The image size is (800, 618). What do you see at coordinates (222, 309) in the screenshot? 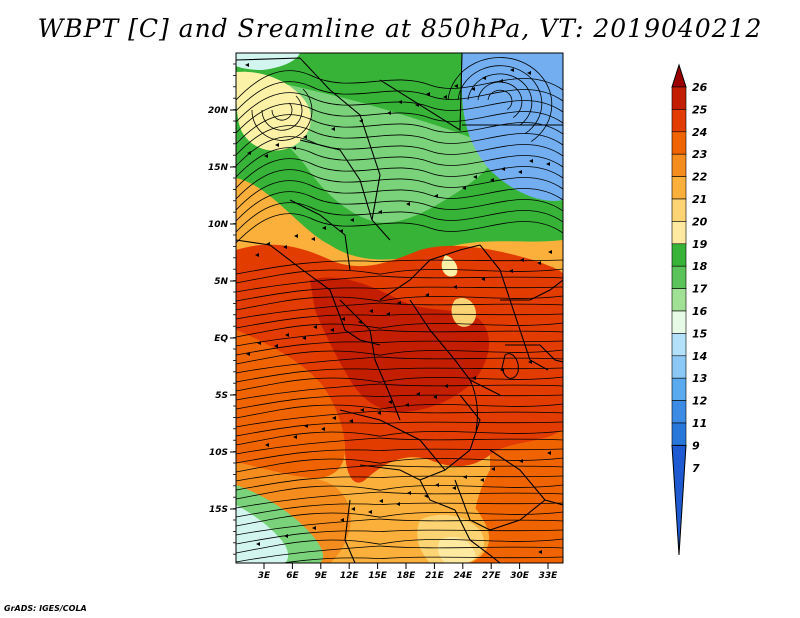
I see `latitude-axis: 20N 15N 10N 5N EQ 5S 10S 15S` at bounding box center [222, 309].